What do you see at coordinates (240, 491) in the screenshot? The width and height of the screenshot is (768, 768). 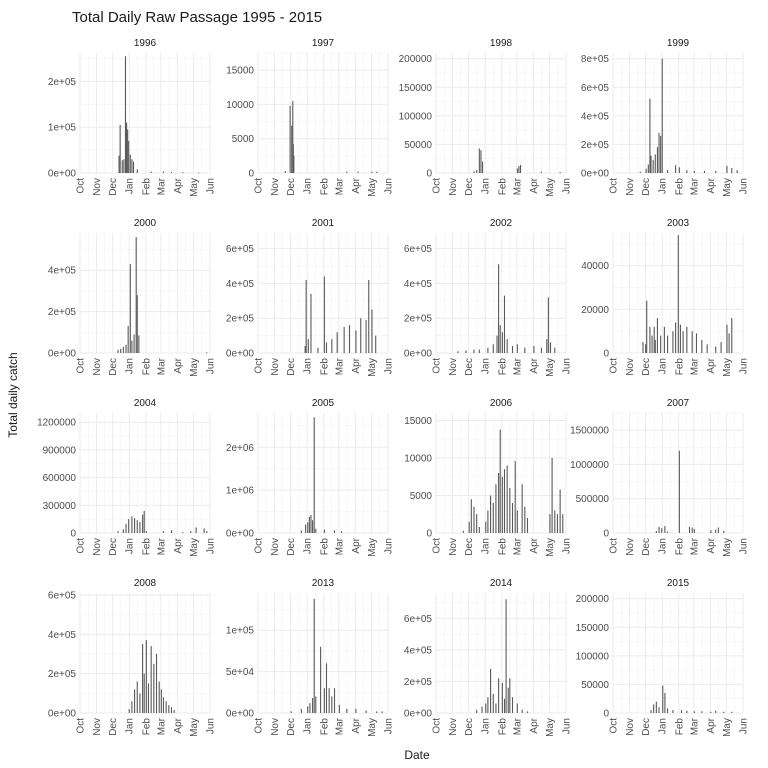 I see `y-tick-label: 1e+06` at bounding box center [240, 491].